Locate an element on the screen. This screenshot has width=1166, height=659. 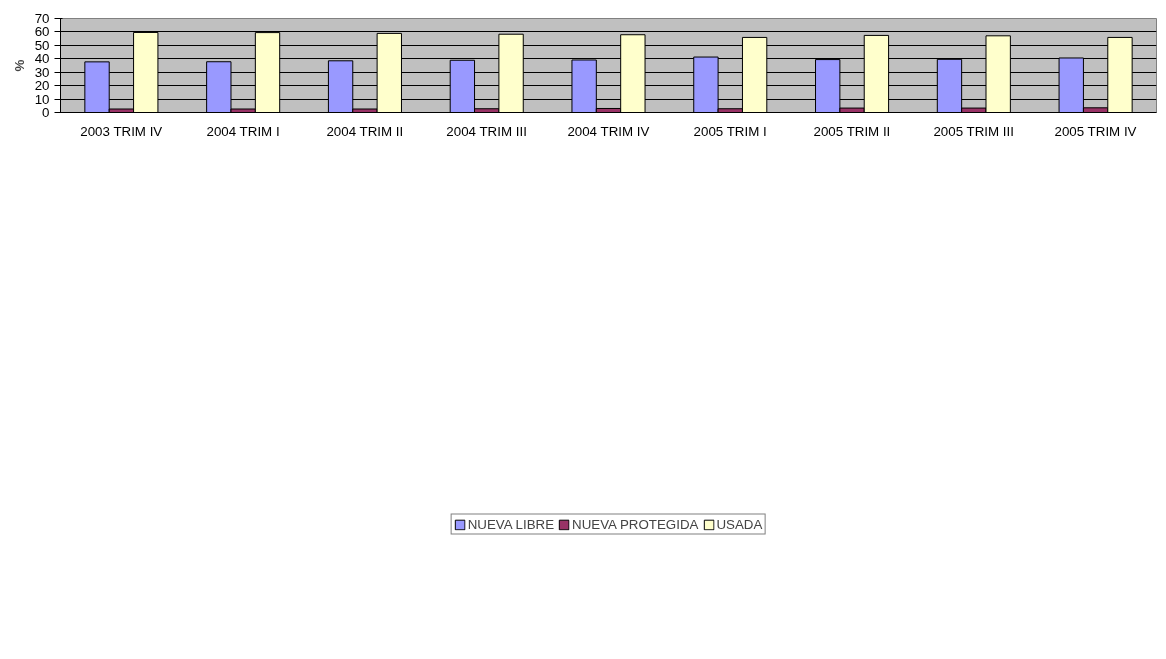
x-tick-label: 2005 TRIM III is located at coordinates (973, 131).